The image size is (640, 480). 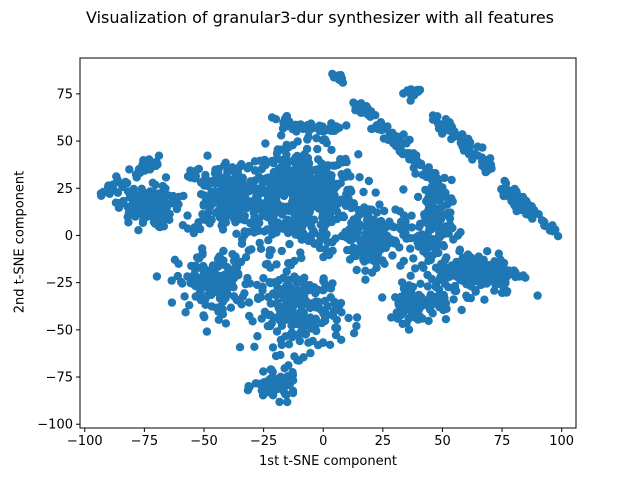 I want to click on x-tick-label: −25, so click(x=263, y=441).